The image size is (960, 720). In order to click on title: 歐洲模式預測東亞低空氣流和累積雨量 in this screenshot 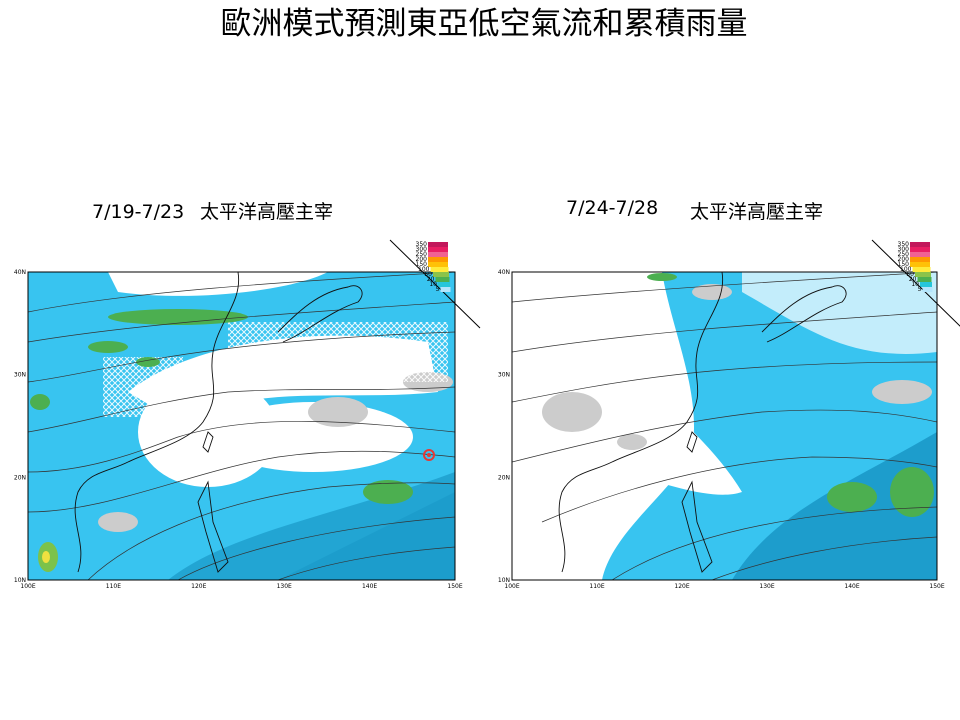, I will do `click(484, 24)`.